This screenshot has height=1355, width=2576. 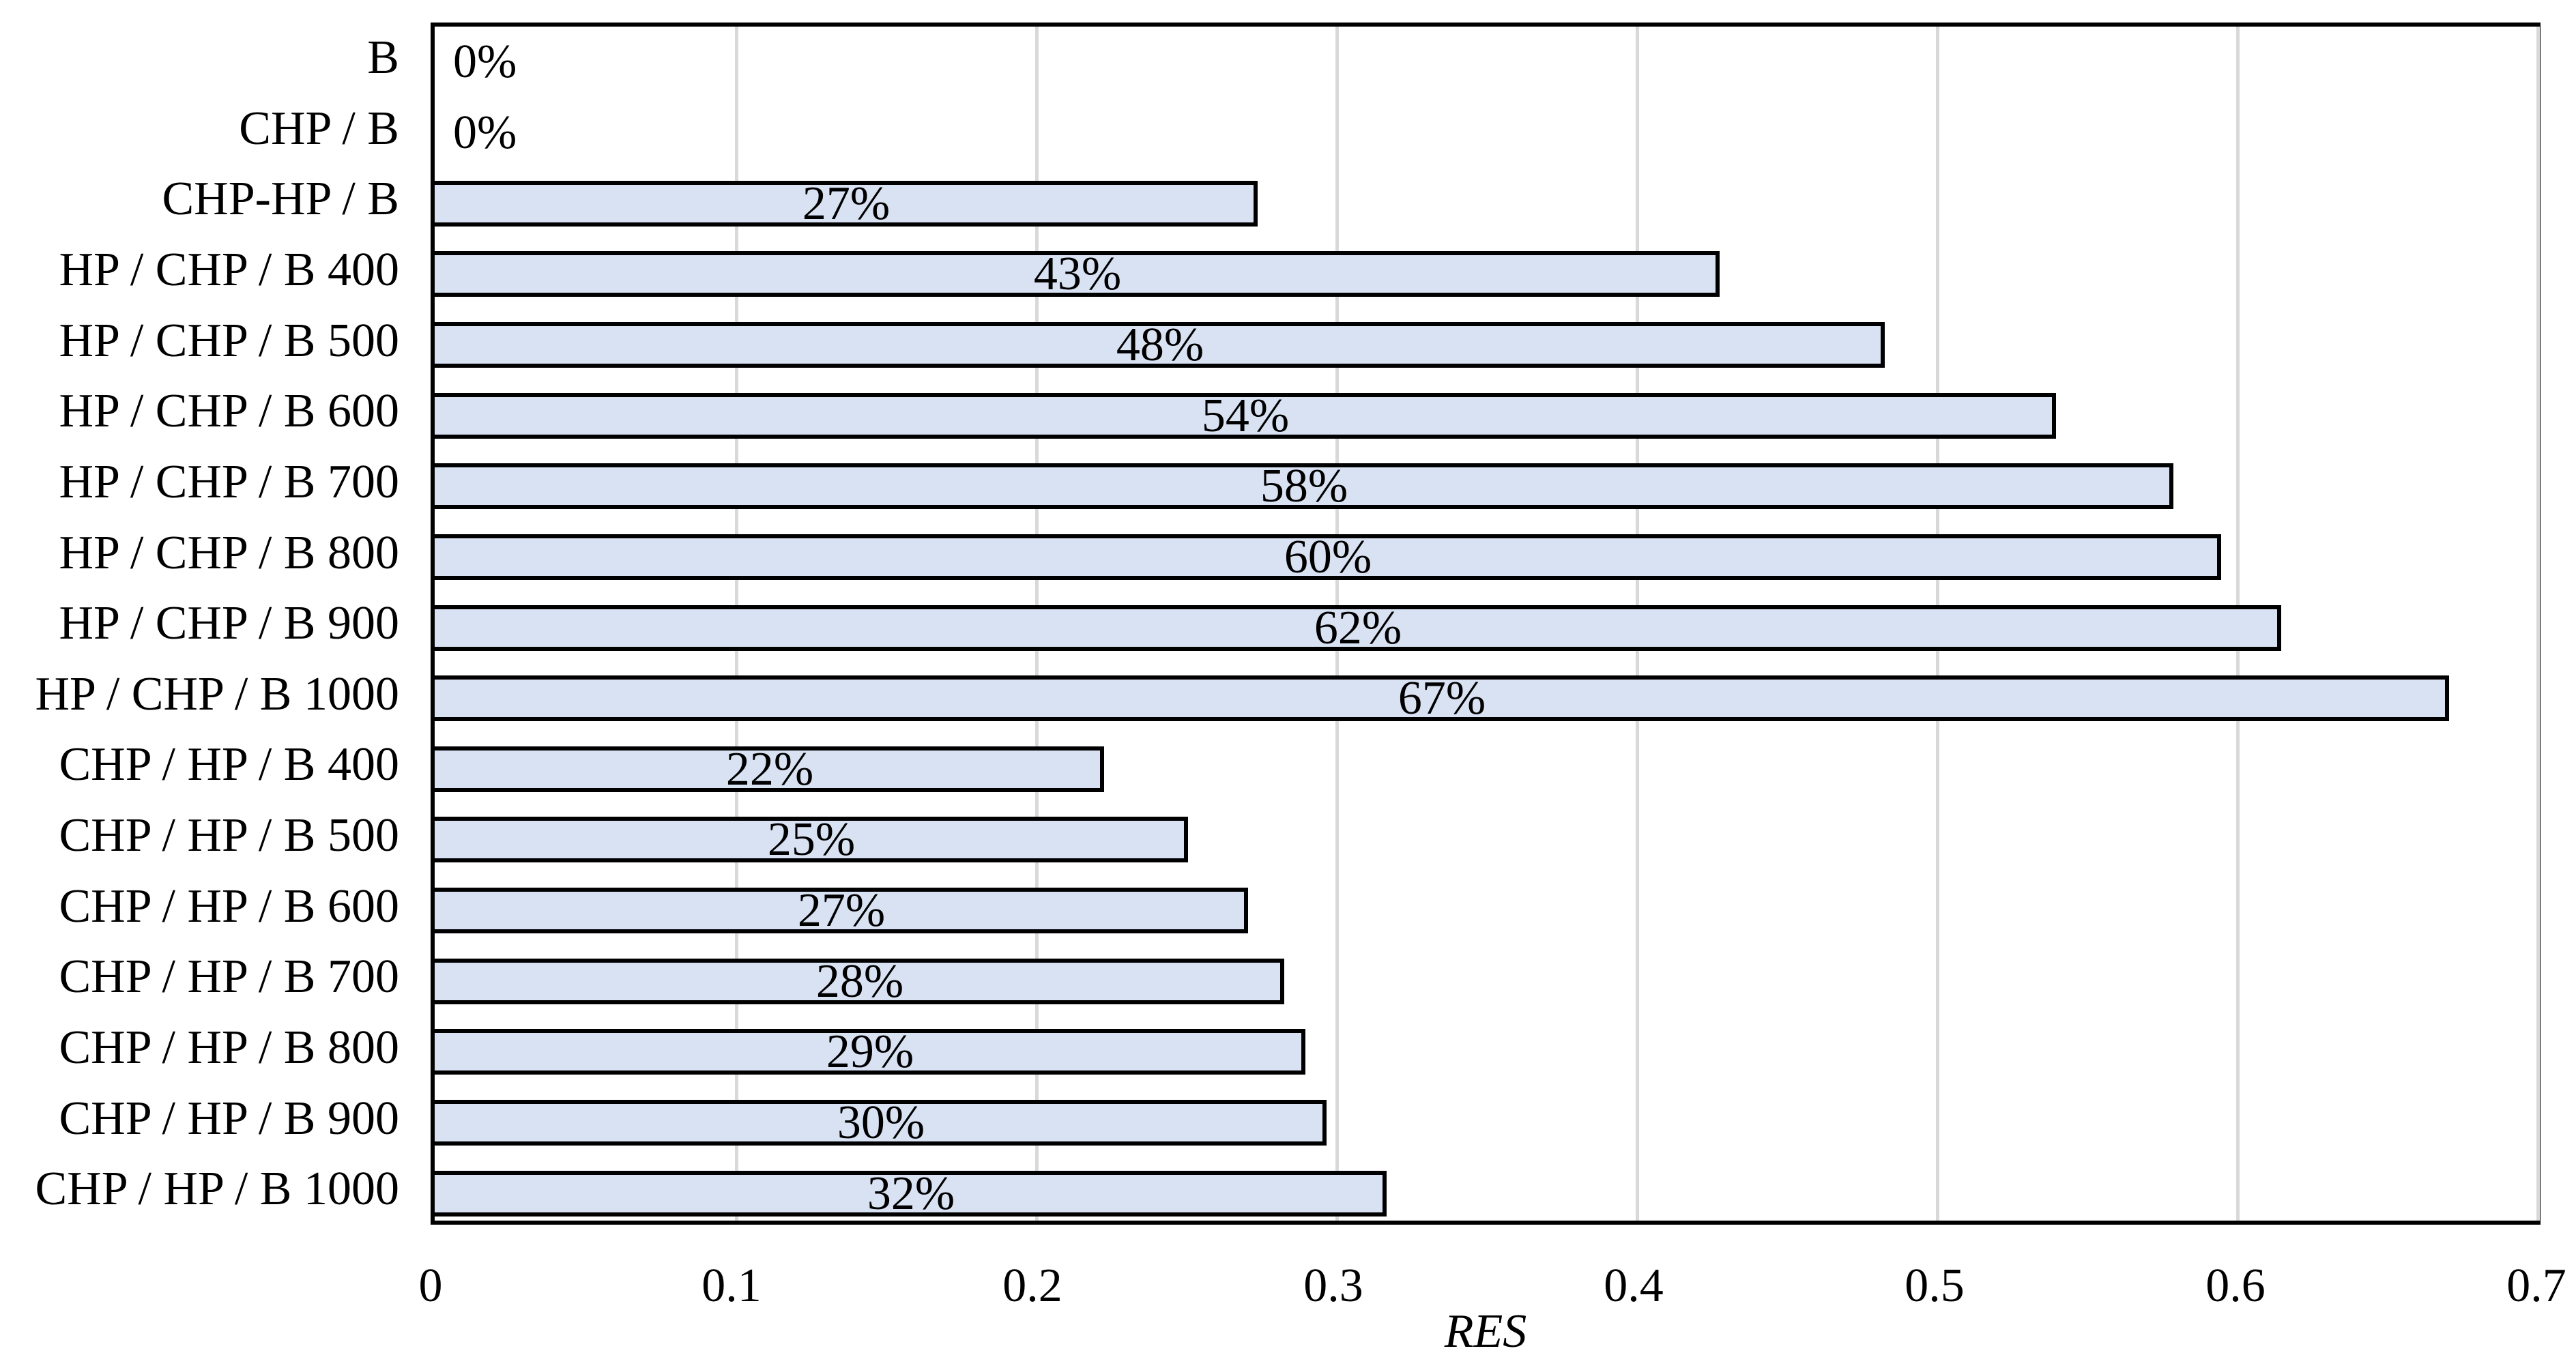 I want to click on bar-value-label: 32%, so click(x=911, y=1193).